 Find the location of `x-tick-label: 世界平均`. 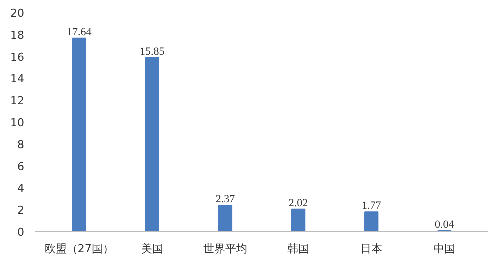

x-tick-label: 世界平均 is located at coordinates (225, 249).